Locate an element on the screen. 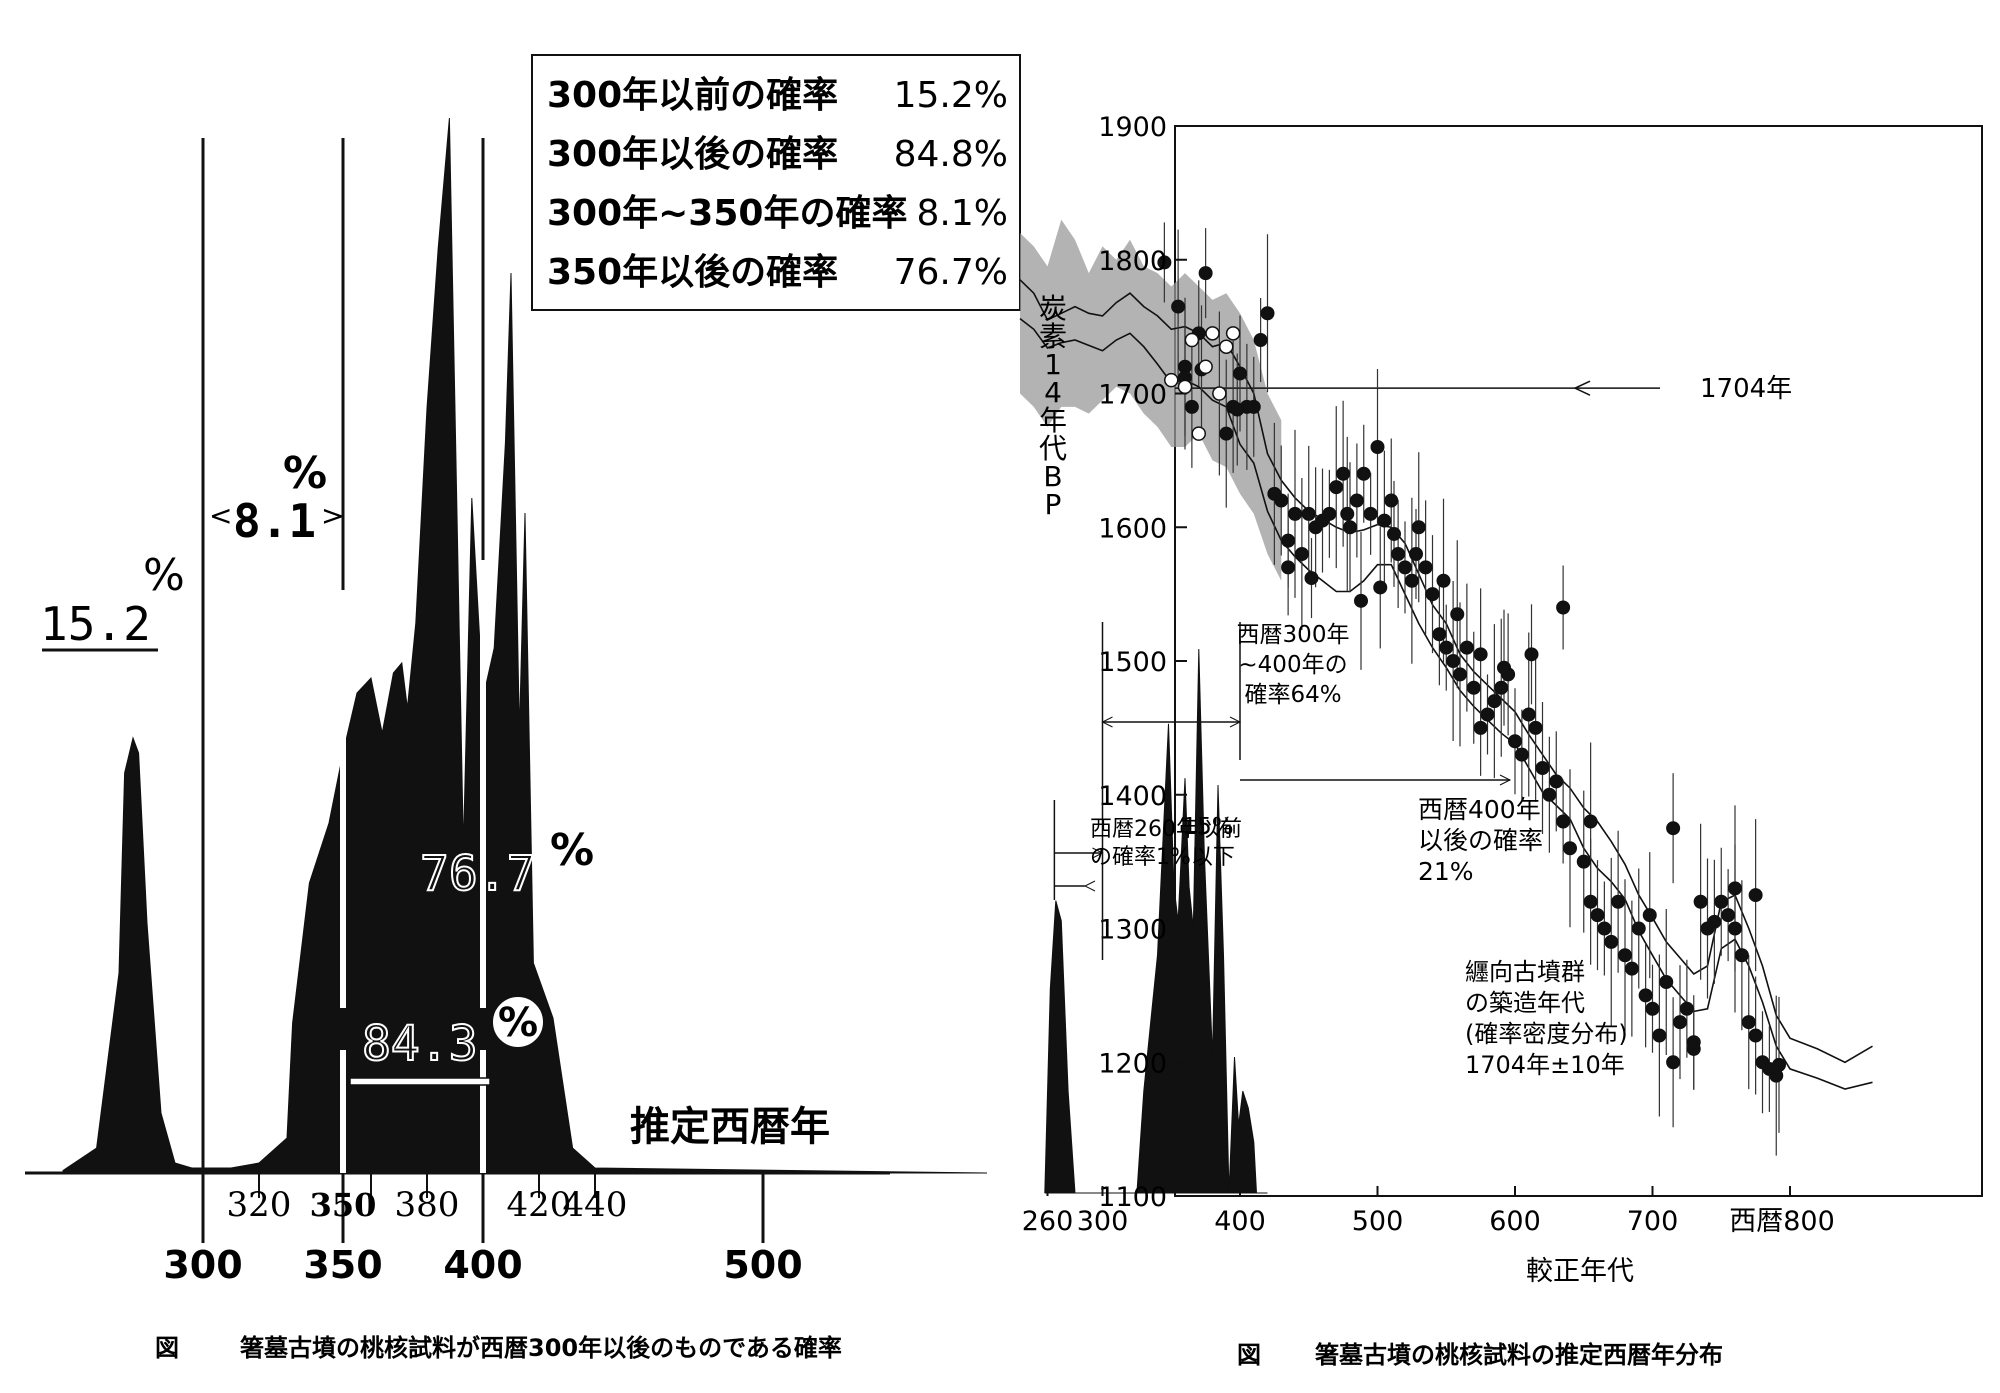 The width and height of the screenshot is (2000, 1393). x-tick-label-700: 700 is located at coordinates (1653, 1221).